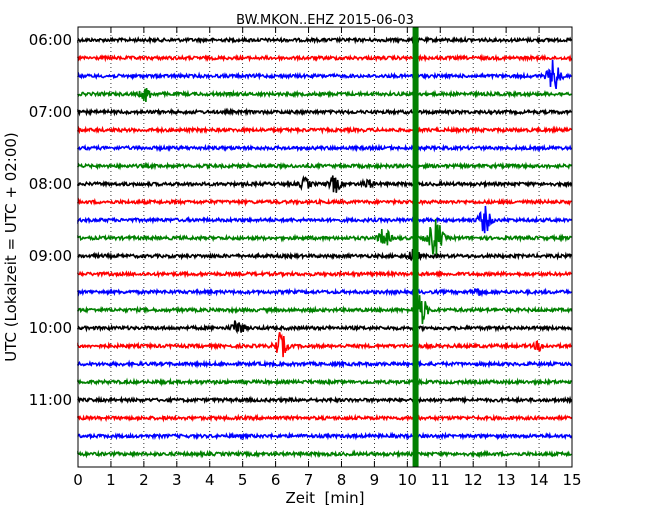  Describe the element at coordinates (415, 247) in the screenshot. I see `highlight-bar` at that location.